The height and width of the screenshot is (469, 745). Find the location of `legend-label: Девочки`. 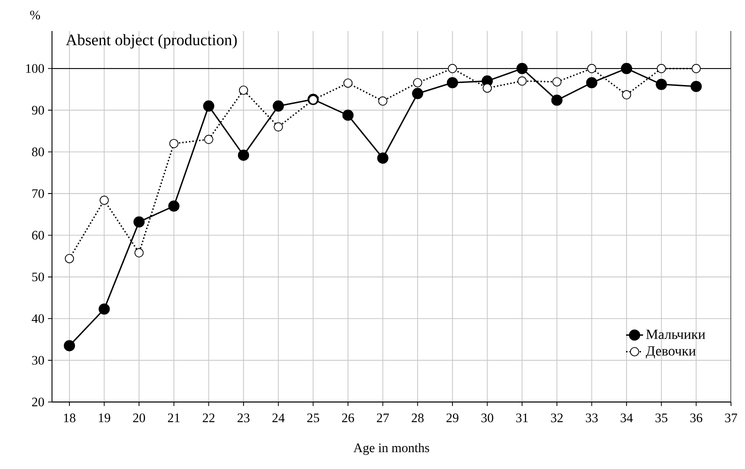

legend-label: Девочки is located at coordinates (671, 352).